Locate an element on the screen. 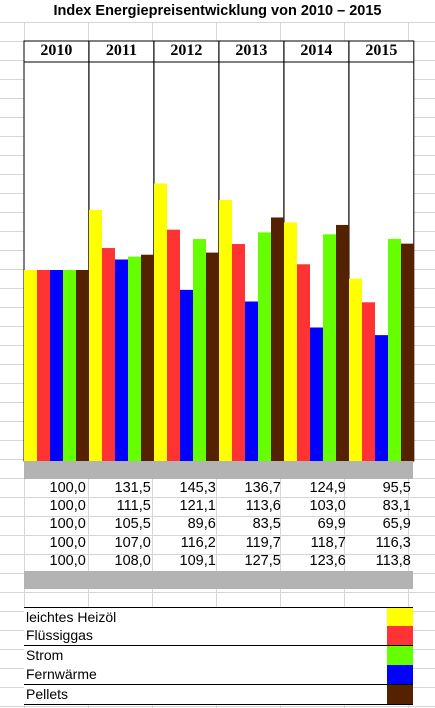 The width and height of the screenshot is (435, 708). value-cell: 111,5 is located at coordinates (133, 506).